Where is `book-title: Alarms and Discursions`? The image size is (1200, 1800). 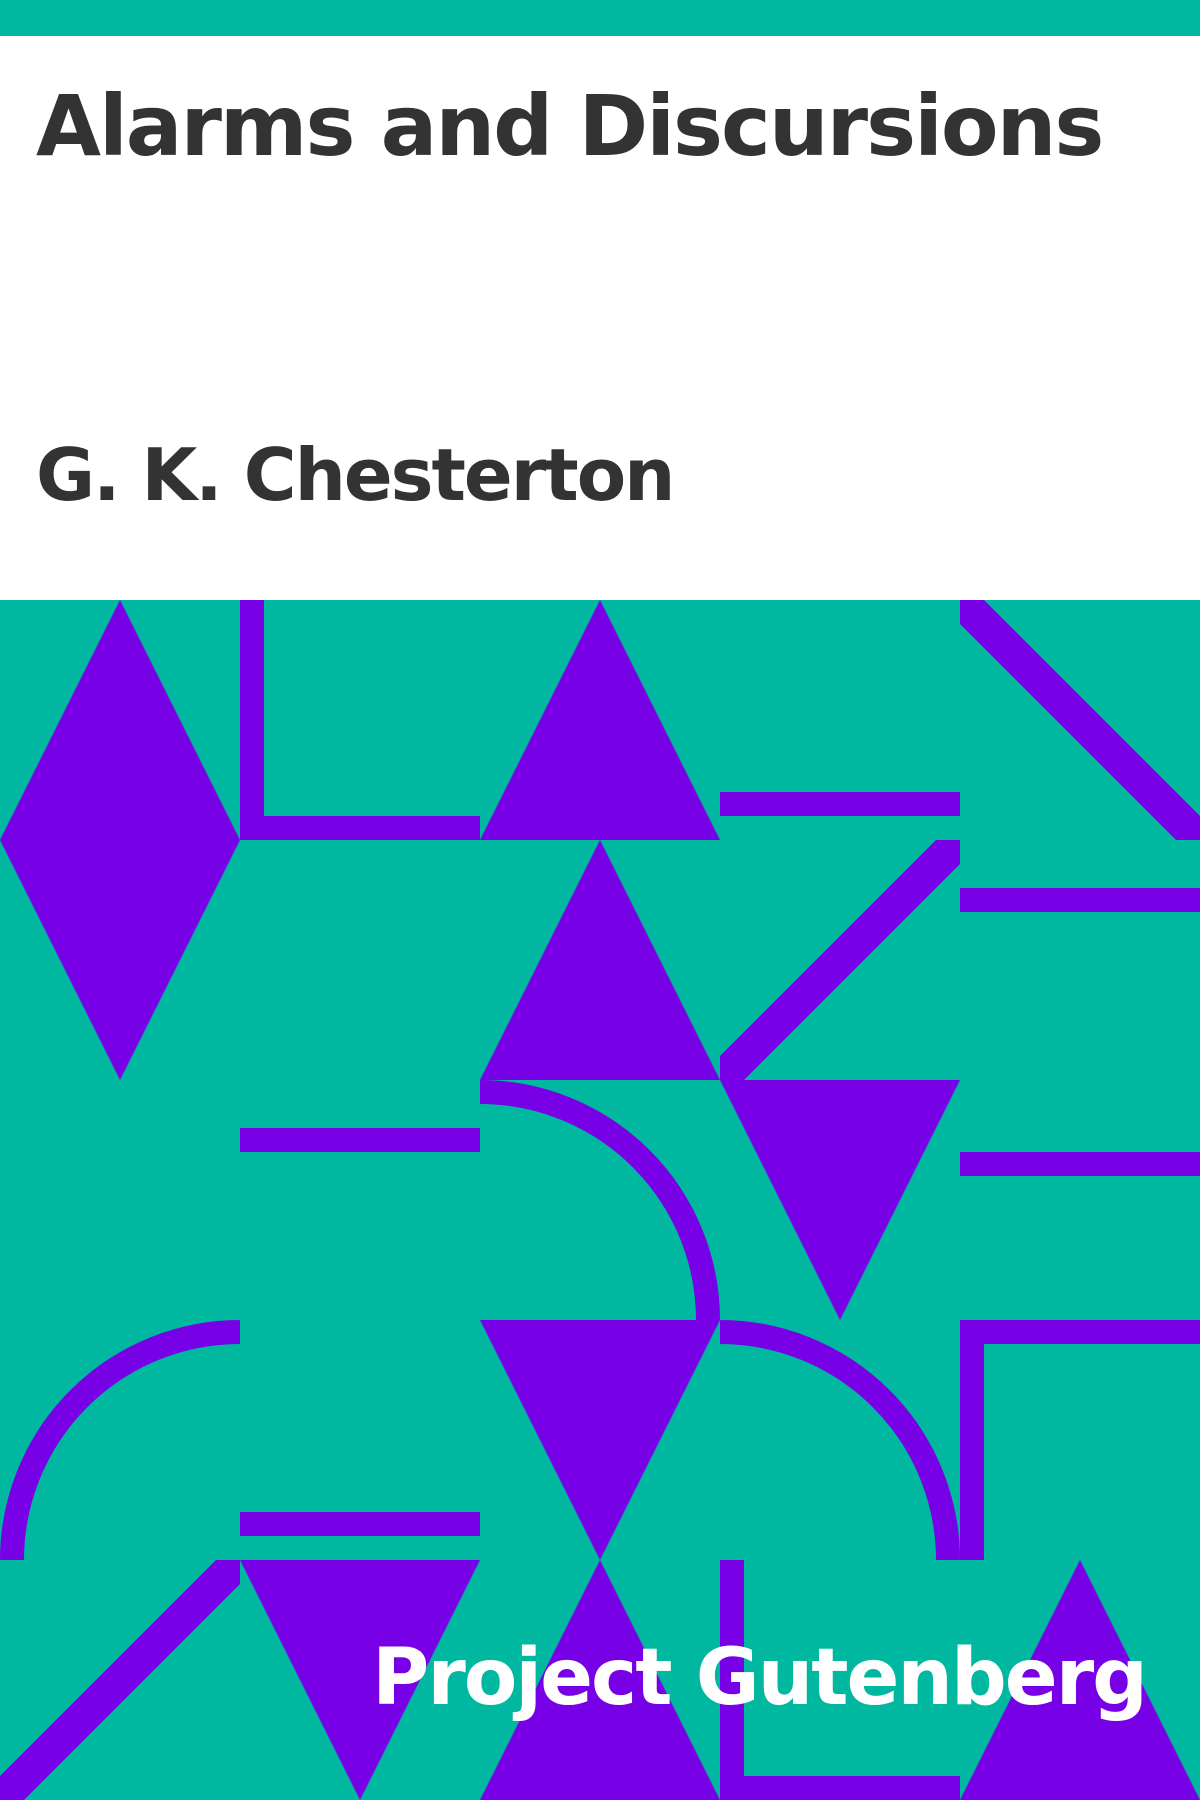 book-title: Alarms and Discursions is located at coordinates (570, 126).